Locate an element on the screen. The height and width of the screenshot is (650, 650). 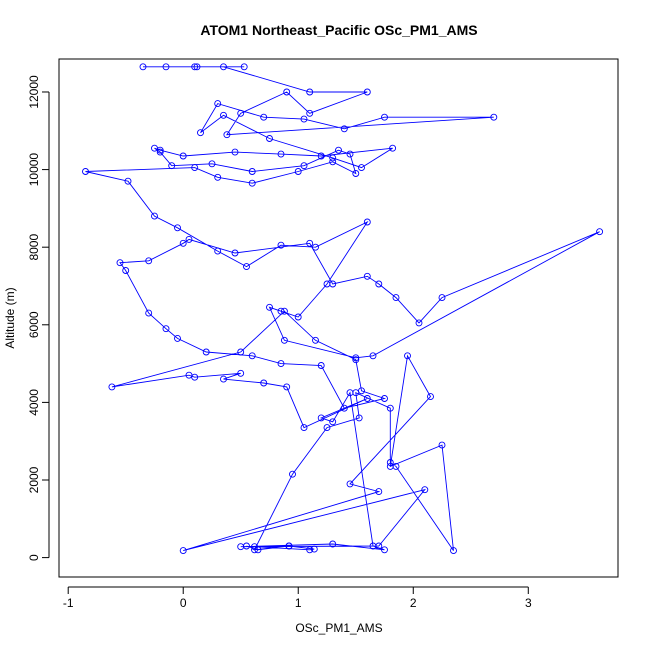
y-tick-label: 2000 is located at coordinates (34, 479).